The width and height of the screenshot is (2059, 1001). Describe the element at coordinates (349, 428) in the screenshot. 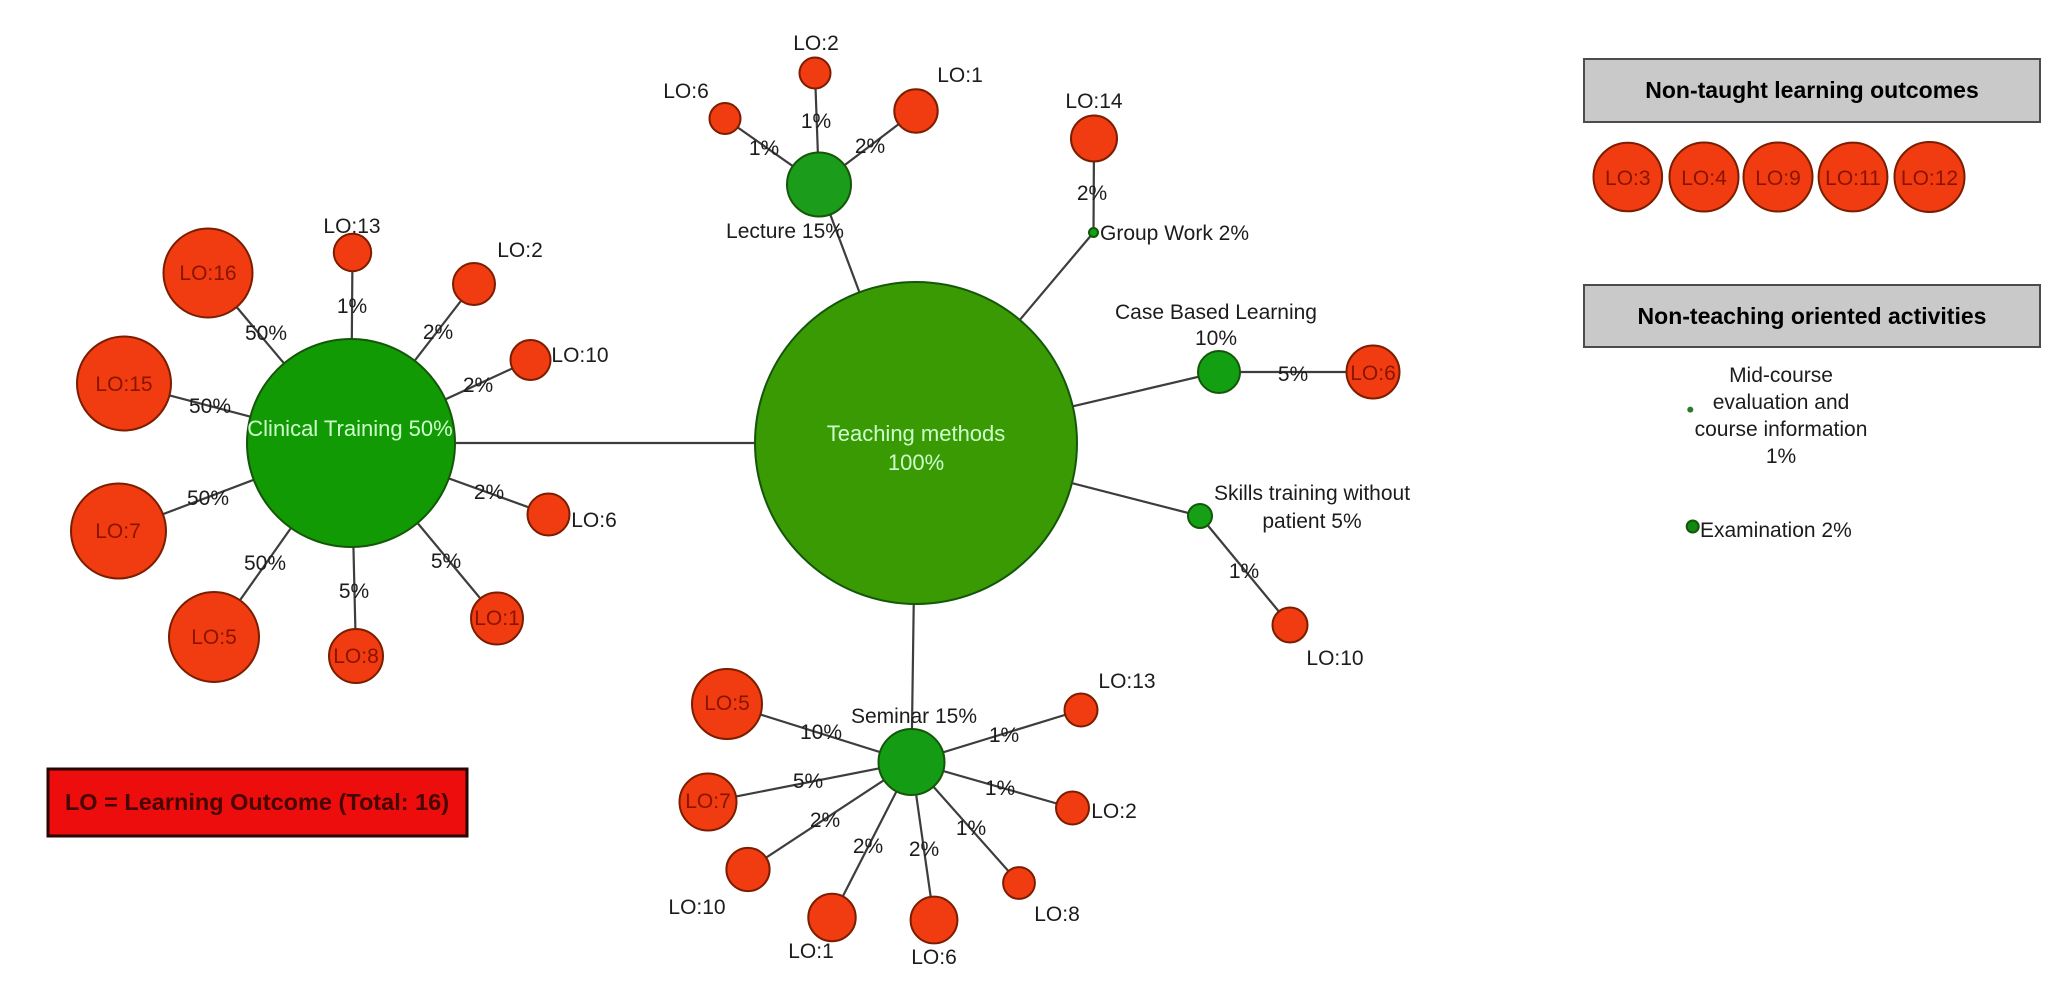

I see `svg-text: Clinical Training 50%` at that location.